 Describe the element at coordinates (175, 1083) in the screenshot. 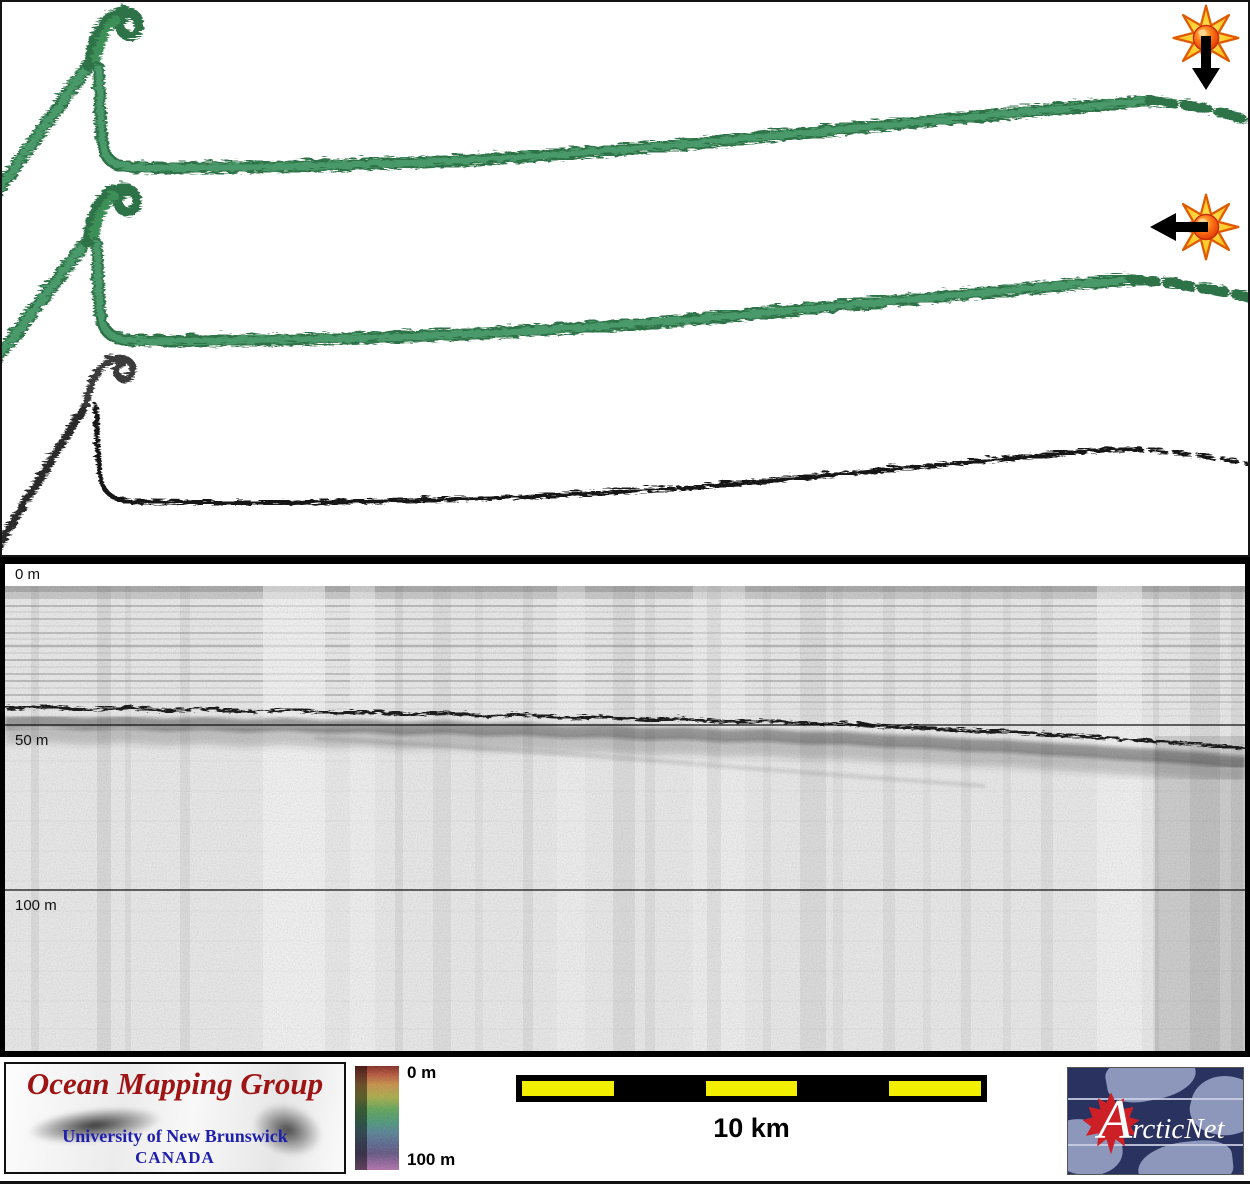

I see `omg-title: Ocean Mapping Group` at that location.